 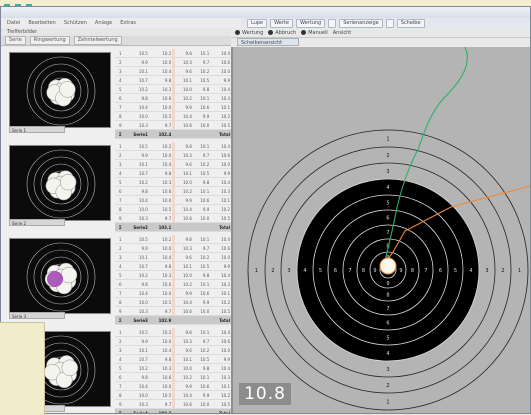 I want to click on tab-ring-scoring: Ringwertung, so click(x=49, y=40).